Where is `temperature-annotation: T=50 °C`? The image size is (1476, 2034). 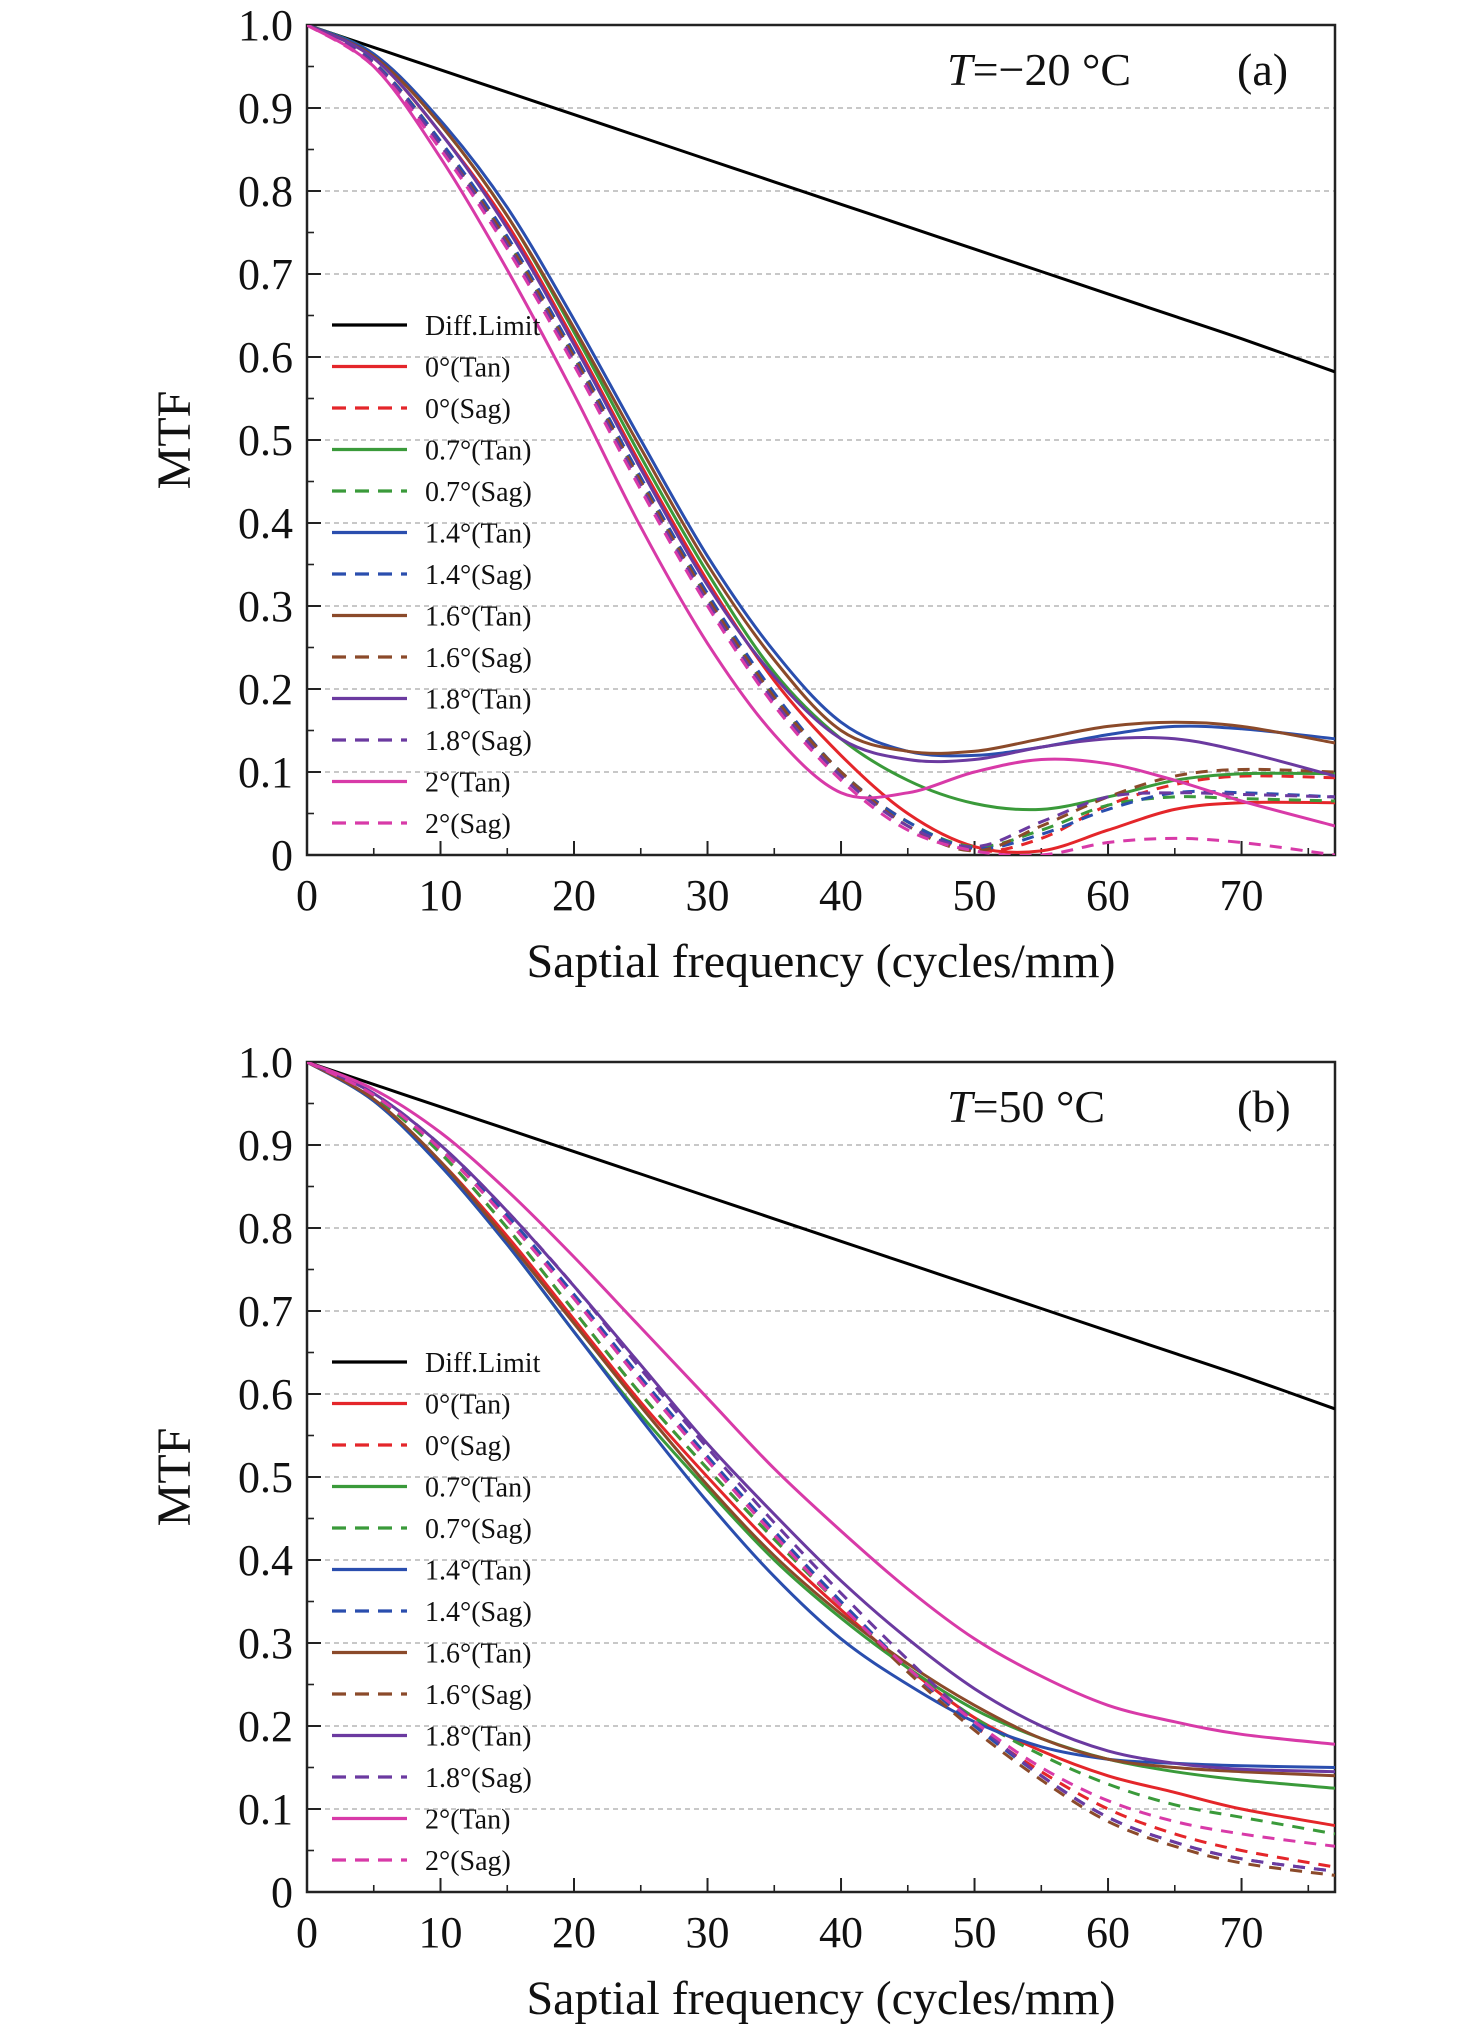
temperature-annotation: T=50 °C is located at coordinates (1026, 1106).